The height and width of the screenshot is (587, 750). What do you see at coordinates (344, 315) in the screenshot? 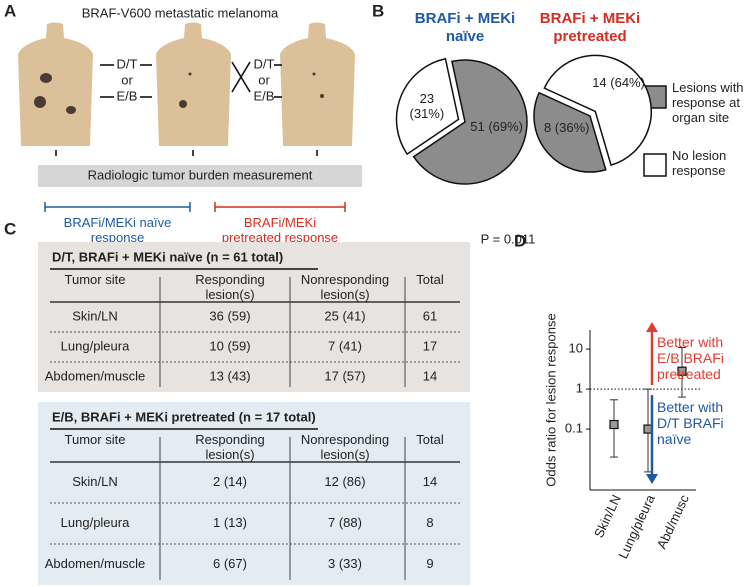
I see `table-cell: 25 (41)` at bounding box center [344, 315].